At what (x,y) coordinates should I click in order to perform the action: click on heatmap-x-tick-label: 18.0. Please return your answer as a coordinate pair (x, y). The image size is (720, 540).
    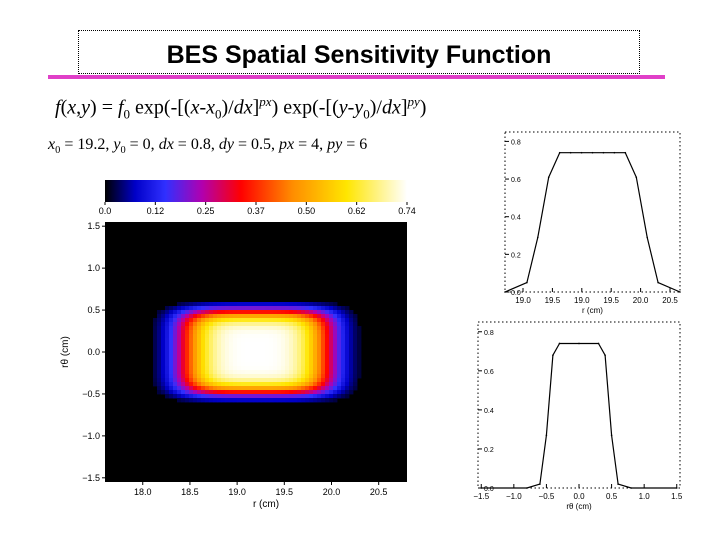
    Looking at the image, I should click on (143, 492).